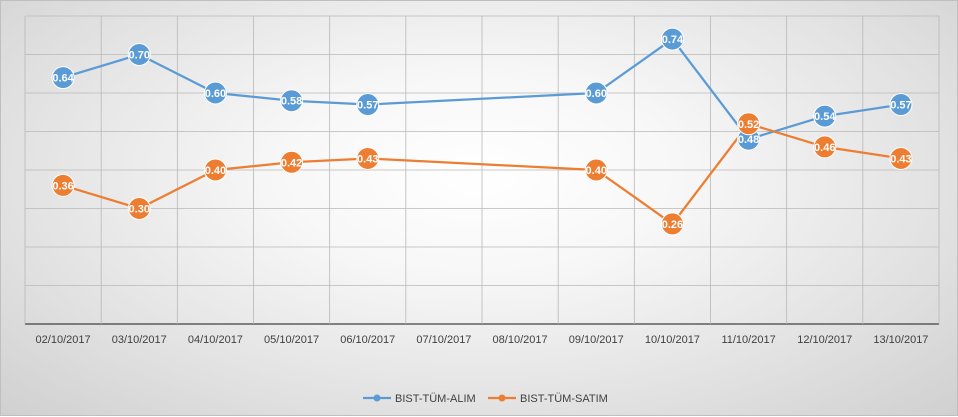 The image size is (958, 417). What do you see at coordinates (215, 340) in the screenshot?
I see `x-tick-label: 04/10/2017` at bounding box center [215, 340].